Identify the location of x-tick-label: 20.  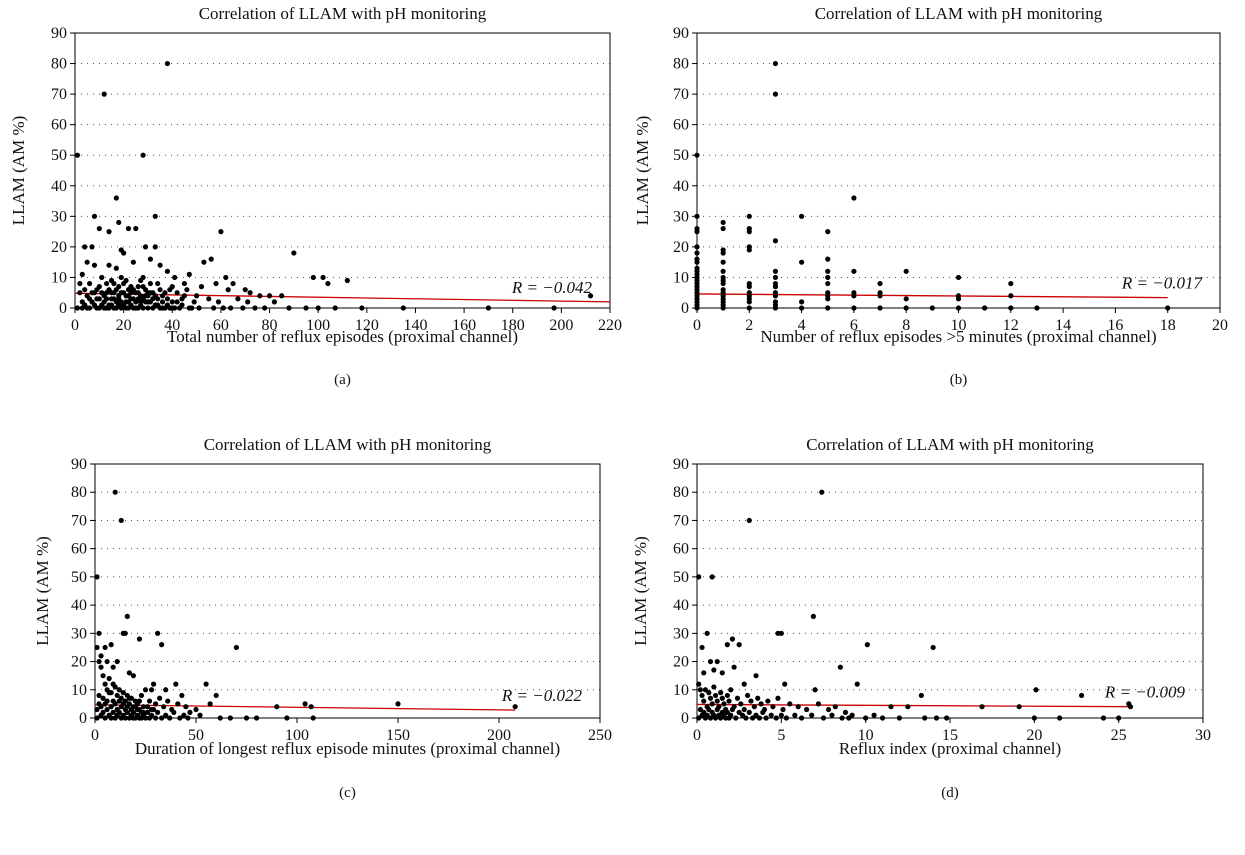
(1220, 325).